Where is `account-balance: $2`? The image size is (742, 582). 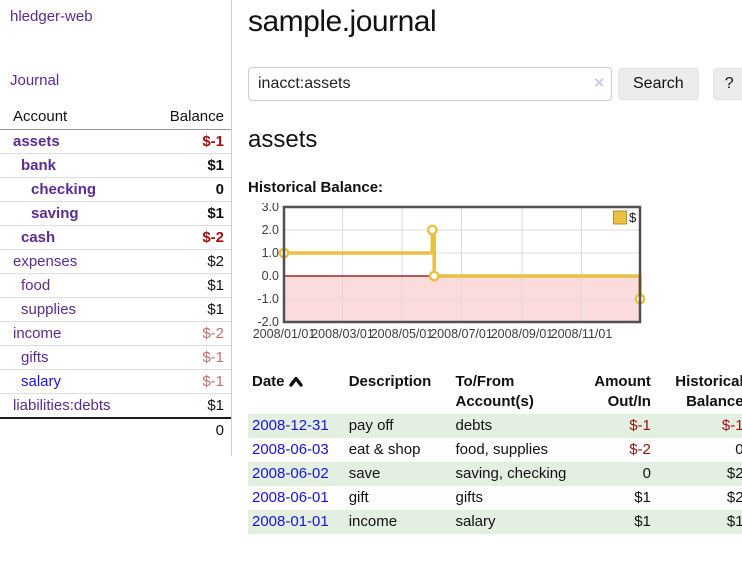 account-balance: $2 is located at coordinates (189, 261).